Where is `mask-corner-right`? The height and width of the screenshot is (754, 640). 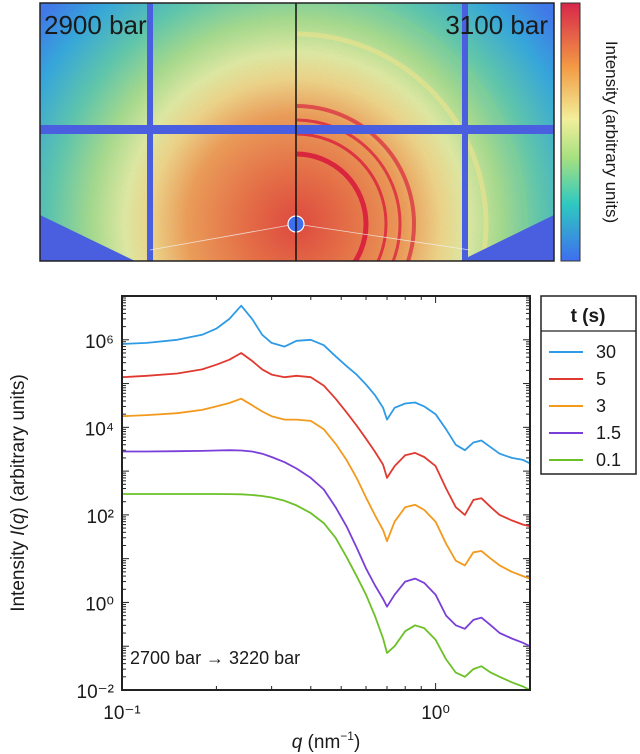 mask-corner-right is located at coordinates (507, 238).